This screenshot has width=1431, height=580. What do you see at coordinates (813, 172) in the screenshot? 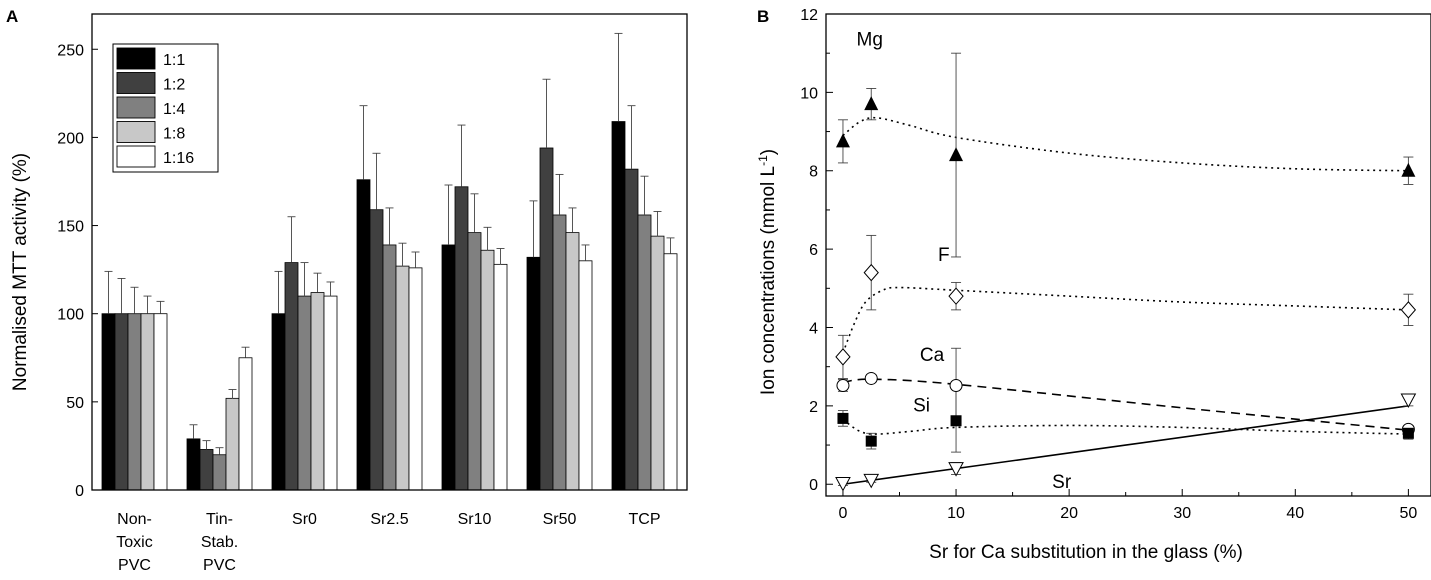
I see `y-tick-label: 8` at bounding box center [813, 172].